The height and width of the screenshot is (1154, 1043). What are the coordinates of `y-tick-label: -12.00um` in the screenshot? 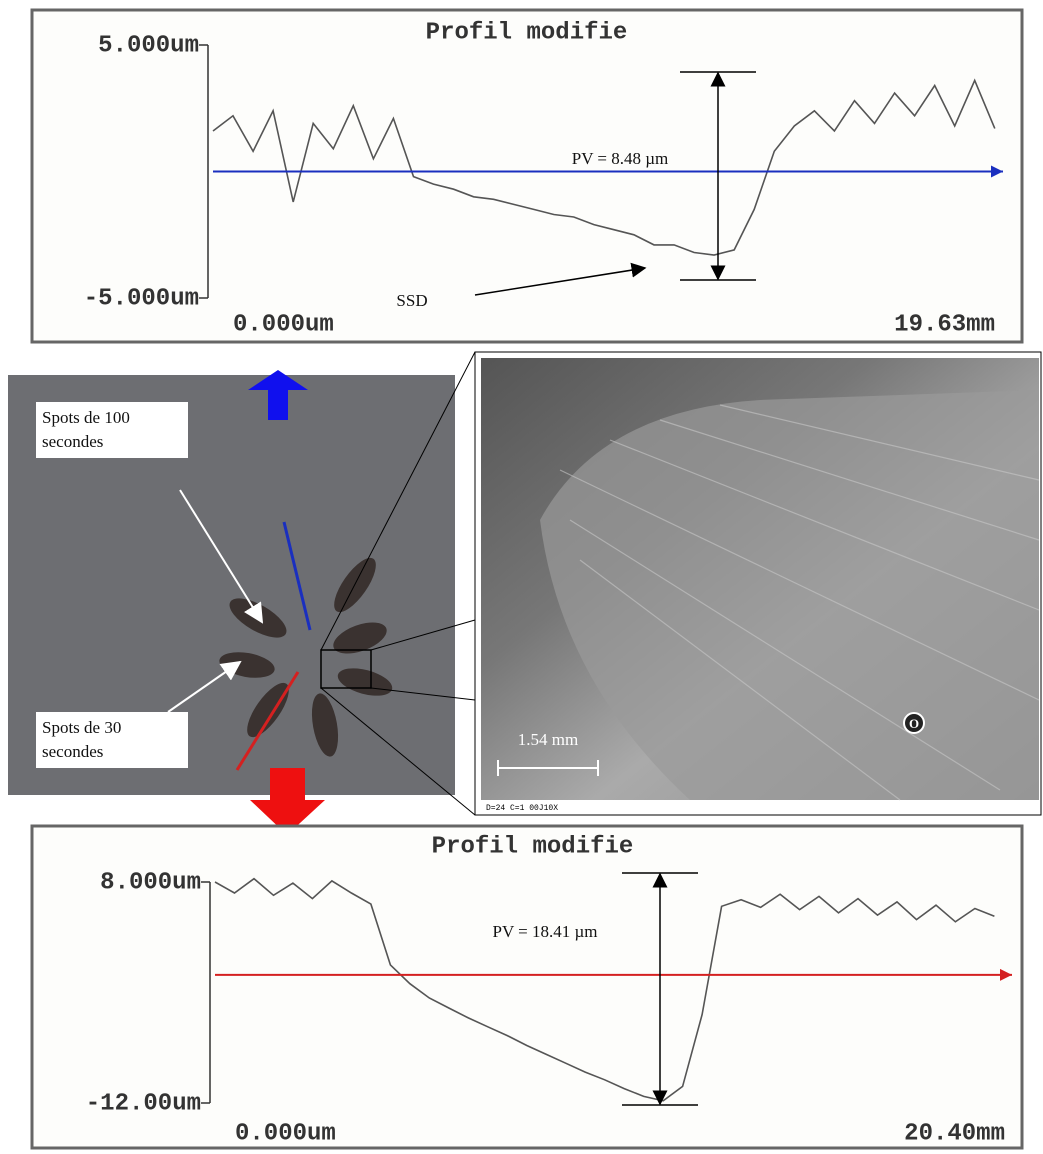 It's located at (143, 1103).